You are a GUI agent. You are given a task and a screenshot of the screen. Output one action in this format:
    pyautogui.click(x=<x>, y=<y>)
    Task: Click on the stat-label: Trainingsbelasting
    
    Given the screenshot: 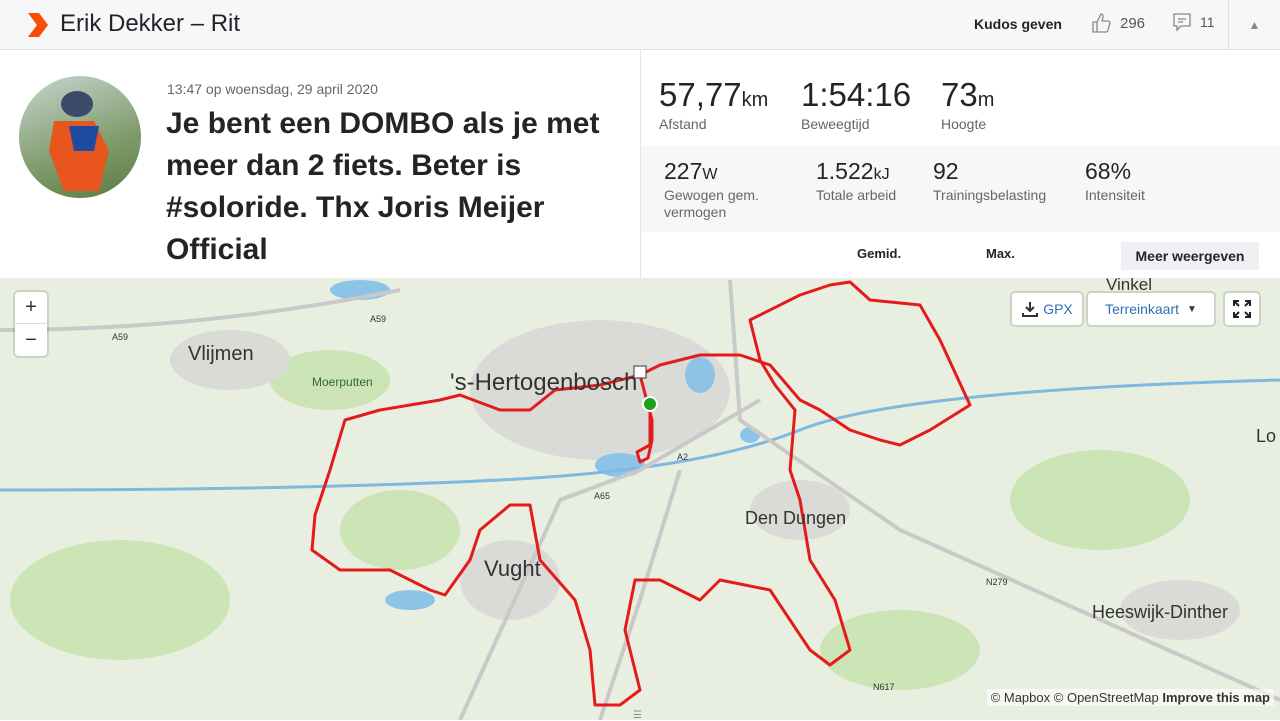 What is the action you would take?
    pyautogui.click(x=990, y=195)
    